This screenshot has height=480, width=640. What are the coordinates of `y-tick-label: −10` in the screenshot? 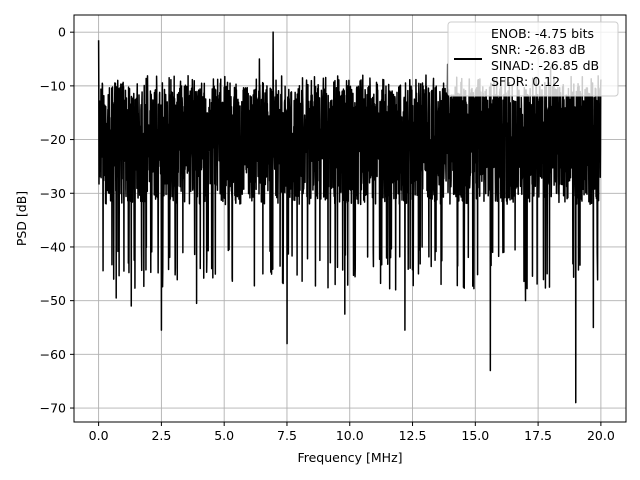 It's located at (53, 85).